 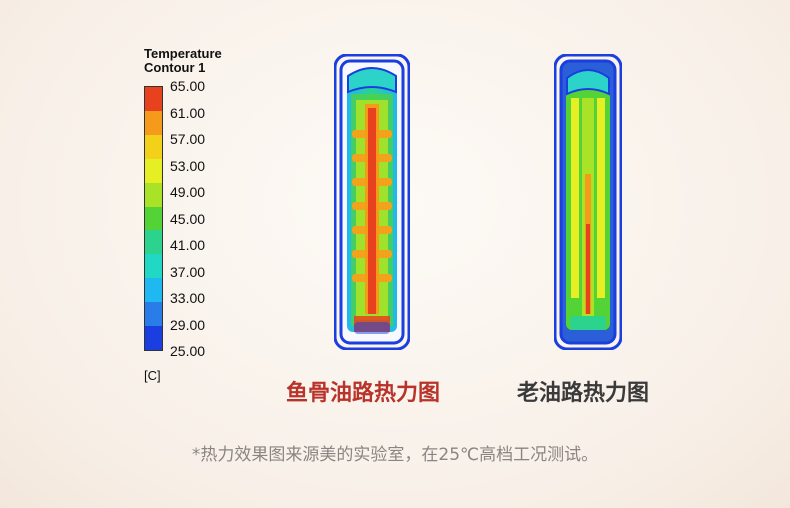 I want to click on fishbone-heatmap-image, so click(x=372, y=202).